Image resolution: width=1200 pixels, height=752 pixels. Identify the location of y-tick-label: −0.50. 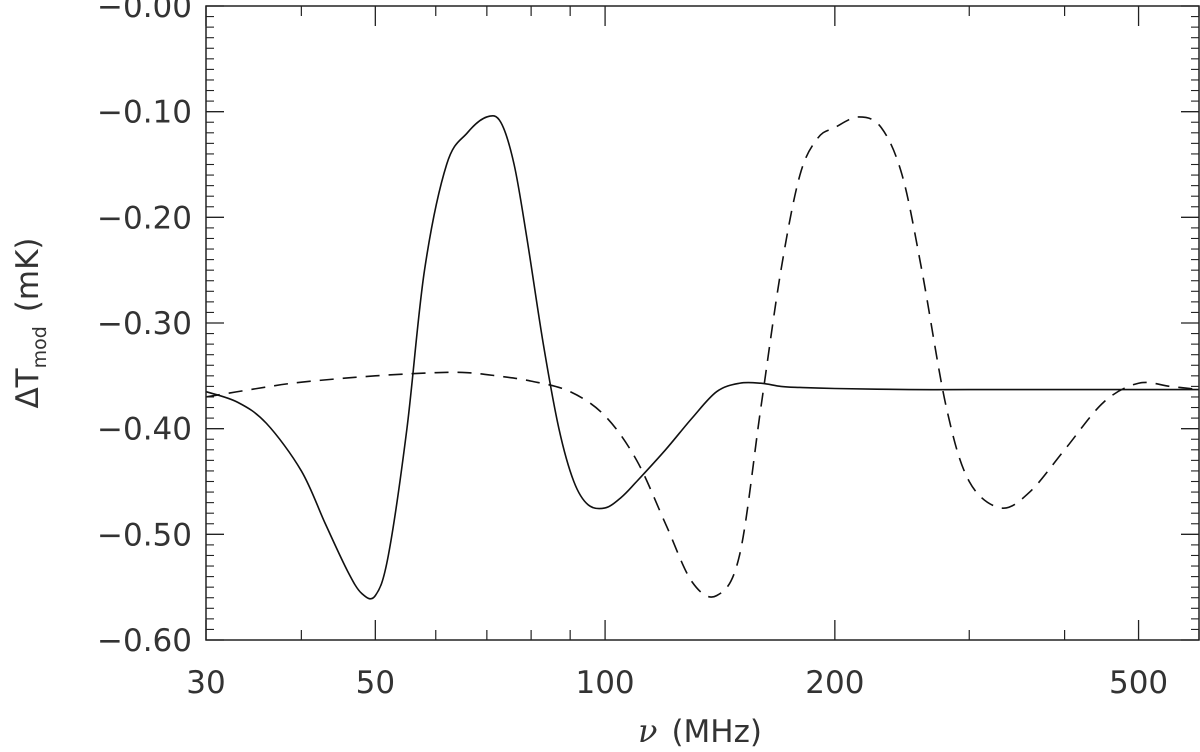
(144, 535).